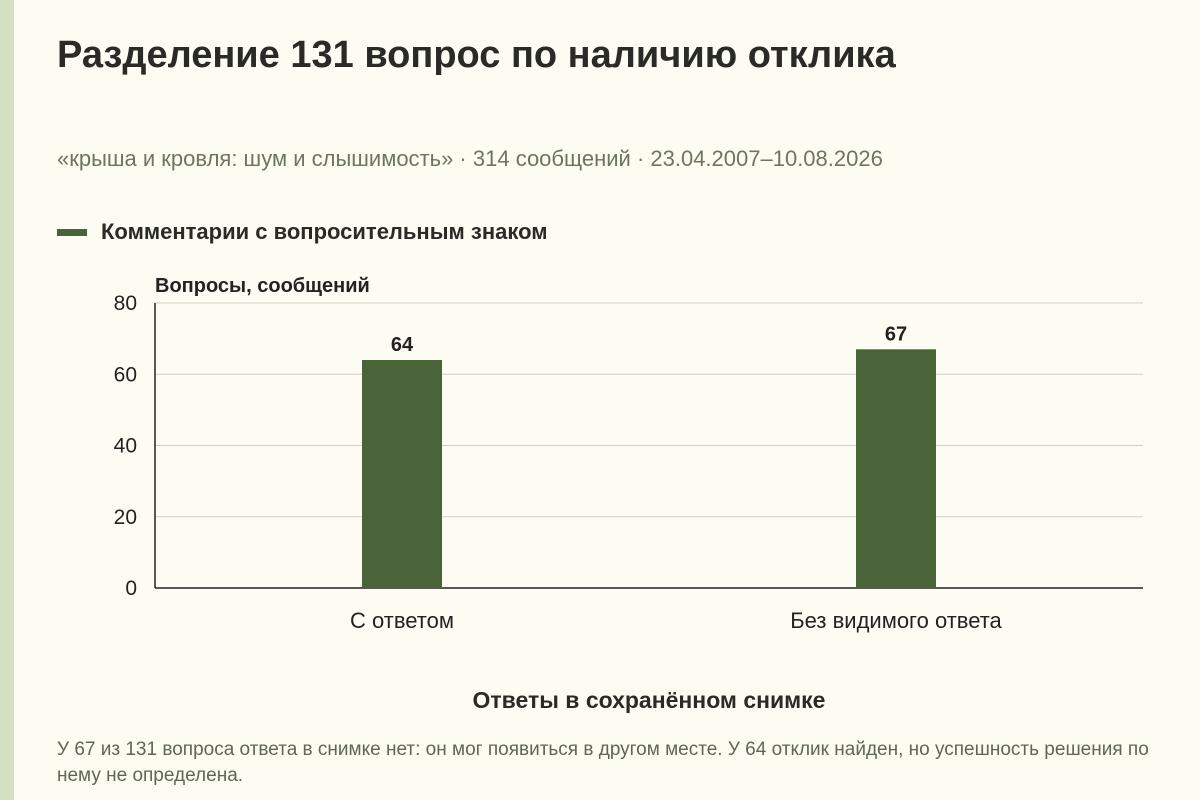 The width and height of the screenshot is (1200, 800). I want to click on bar-value-label: 67, so click(896, 334).